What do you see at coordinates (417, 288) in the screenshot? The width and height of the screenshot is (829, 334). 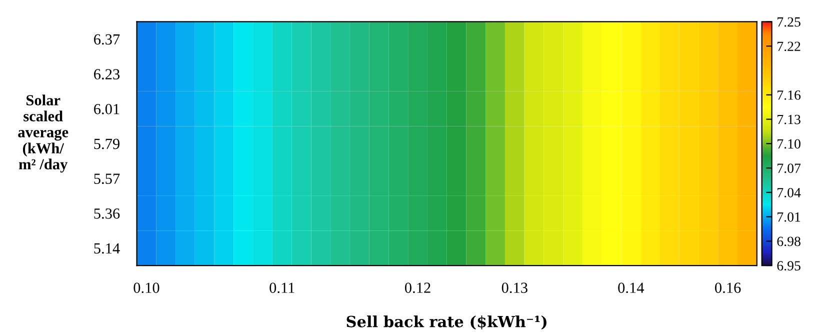 I see `x-tick-label: 0.12` at bounding box center [417, 288].